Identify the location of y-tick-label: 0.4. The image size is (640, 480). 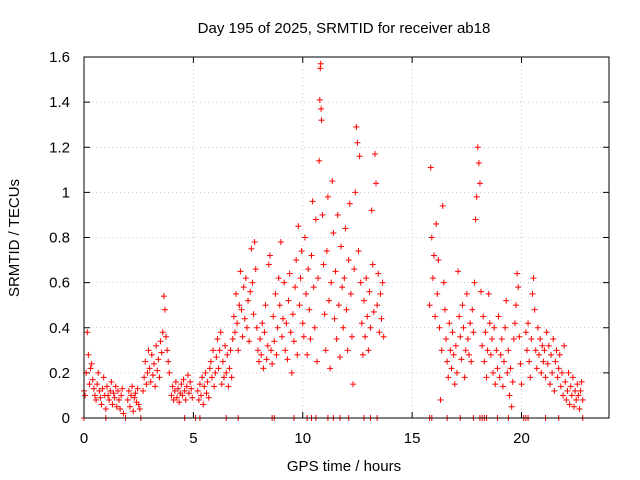
(59, 328).